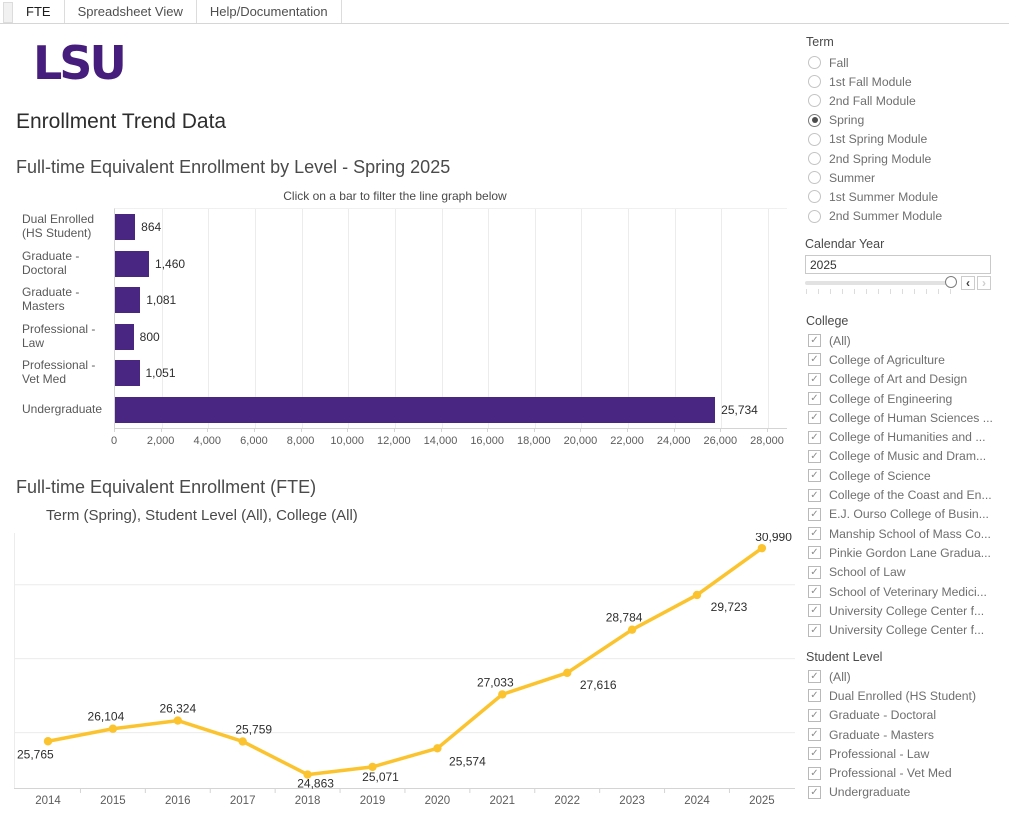 This screenshot has height=828, width=1009. I want to click on term-option-2nd-fall-module: 2nd Fall Module, so click(874, 100).